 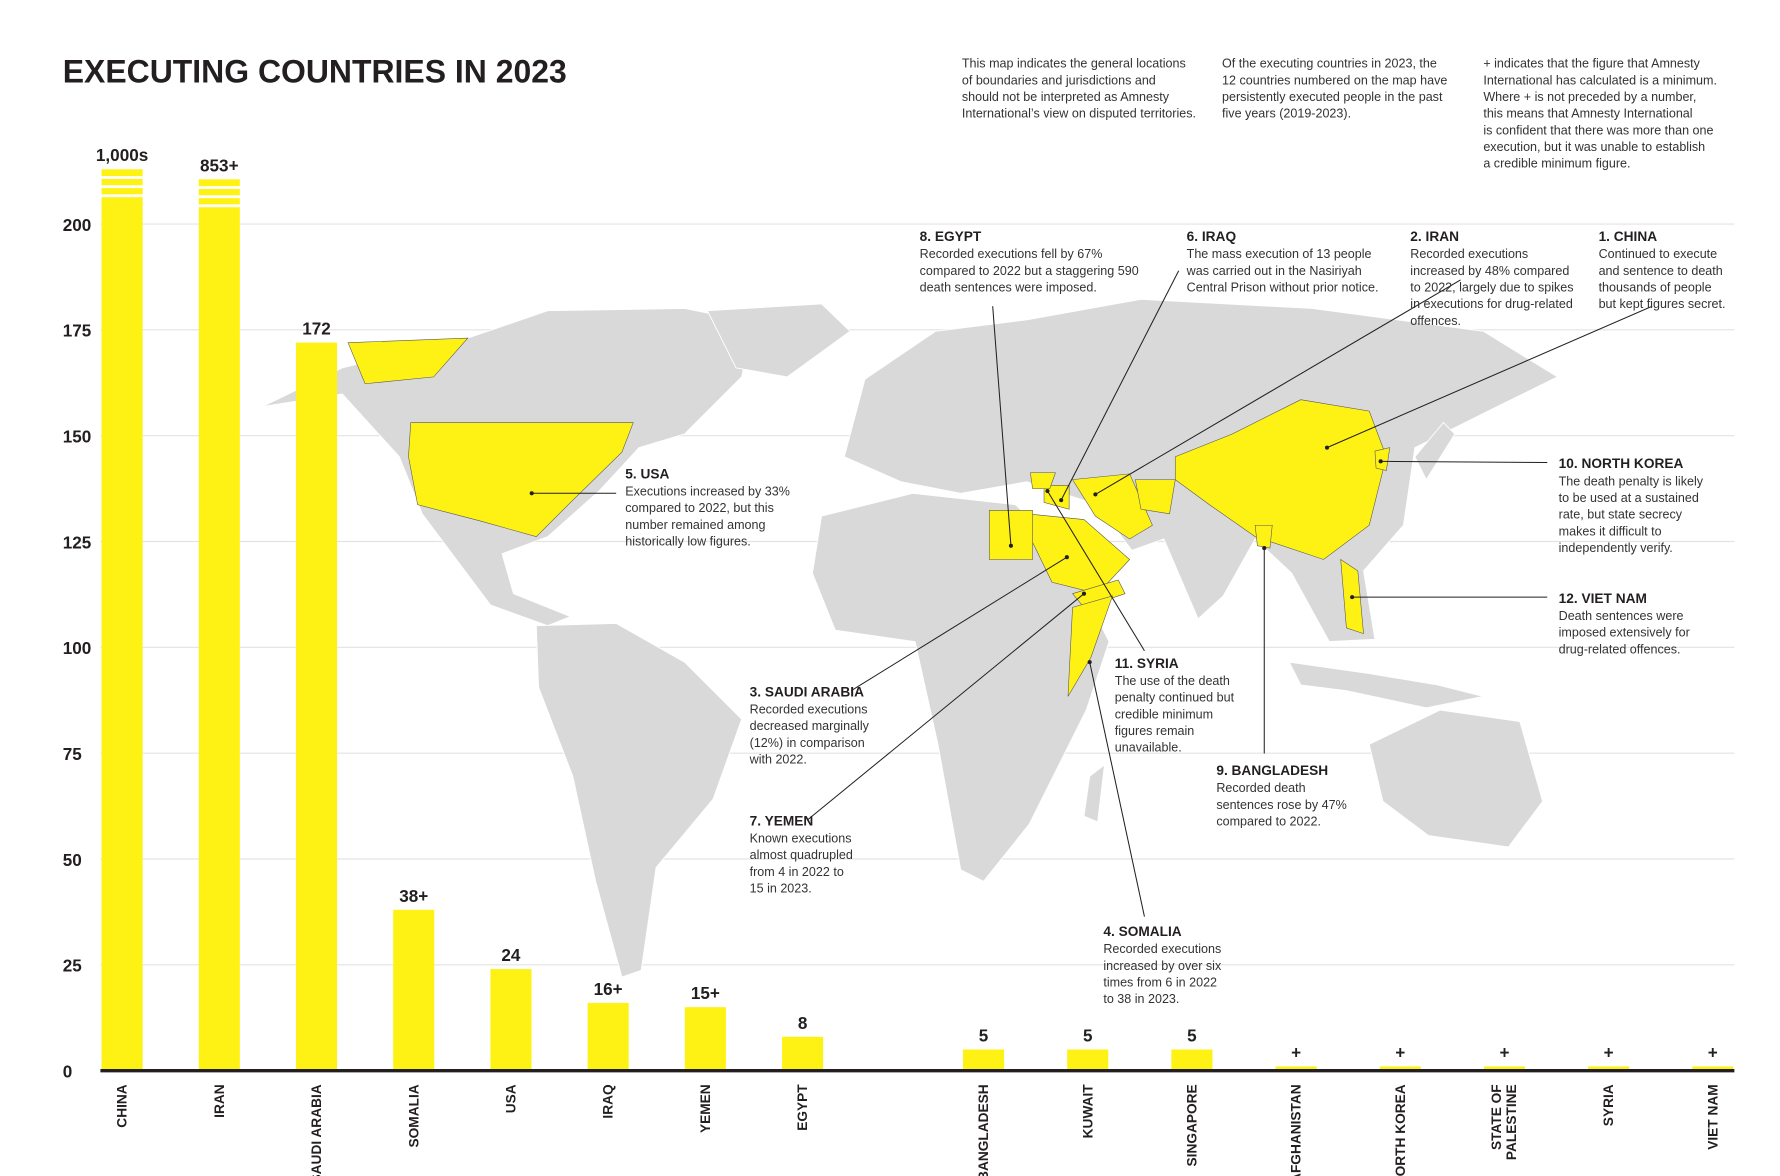 What do you see at coordinates (511, 955) in the screenshot?
I see `value-label: 24` at bounding box center [511, 955].